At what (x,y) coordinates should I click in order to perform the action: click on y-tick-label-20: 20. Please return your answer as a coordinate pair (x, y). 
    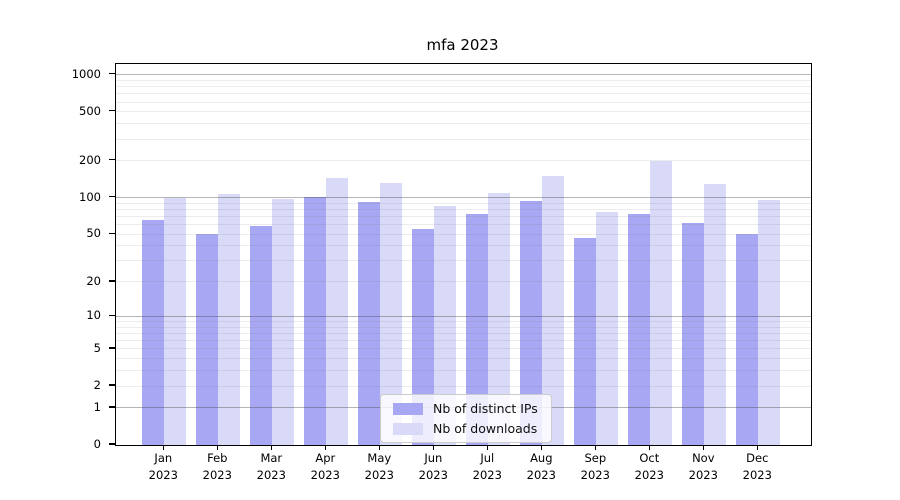
    Looking at the image, I should click on (93, 280).